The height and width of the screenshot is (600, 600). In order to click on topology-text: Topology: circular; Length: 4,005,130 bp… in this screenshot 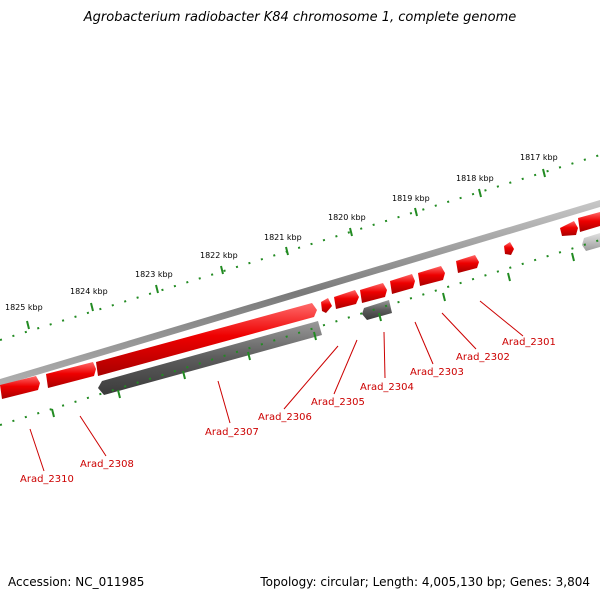, I will do `click(425, 582)`.